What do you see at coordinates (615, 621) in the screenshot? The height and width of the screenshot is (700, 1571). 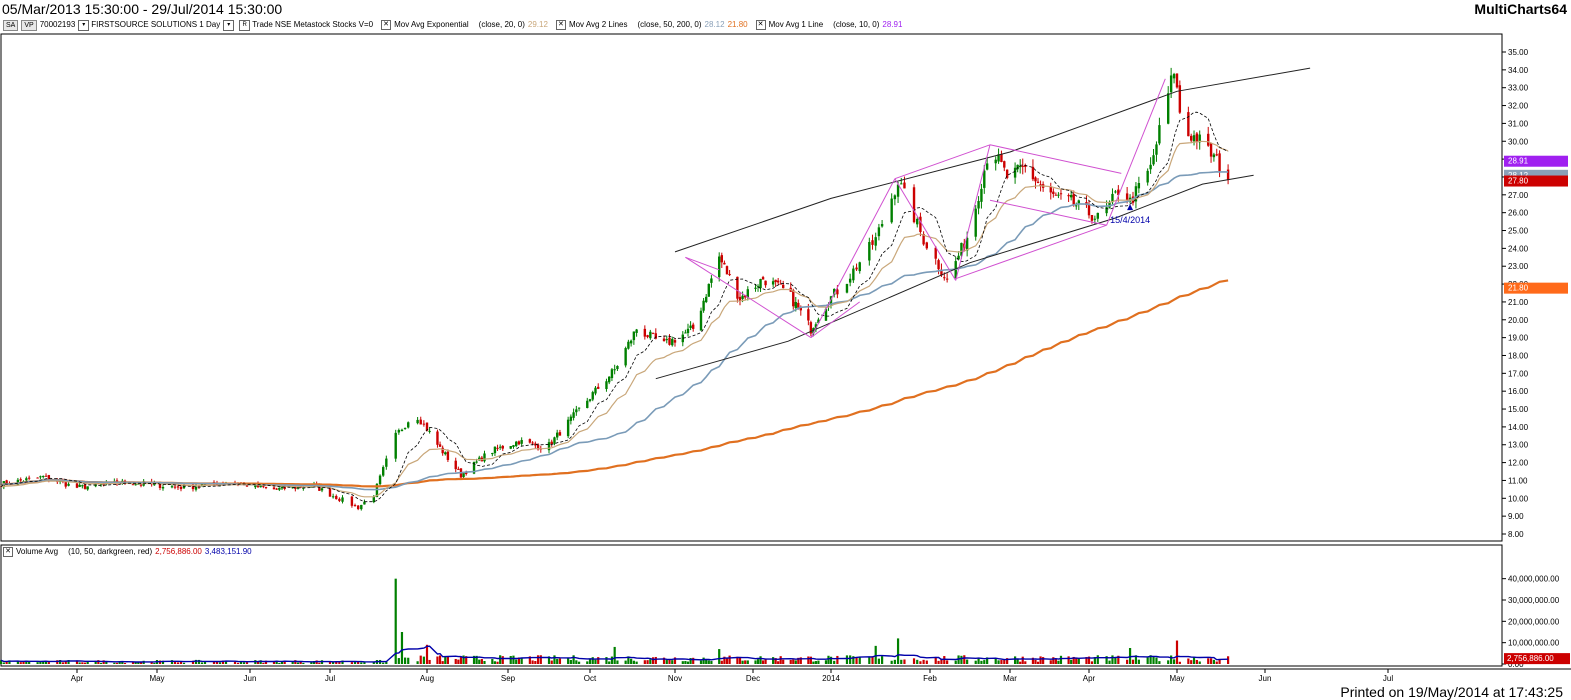 I see `volume-bars` at bounding box center [615, 621].